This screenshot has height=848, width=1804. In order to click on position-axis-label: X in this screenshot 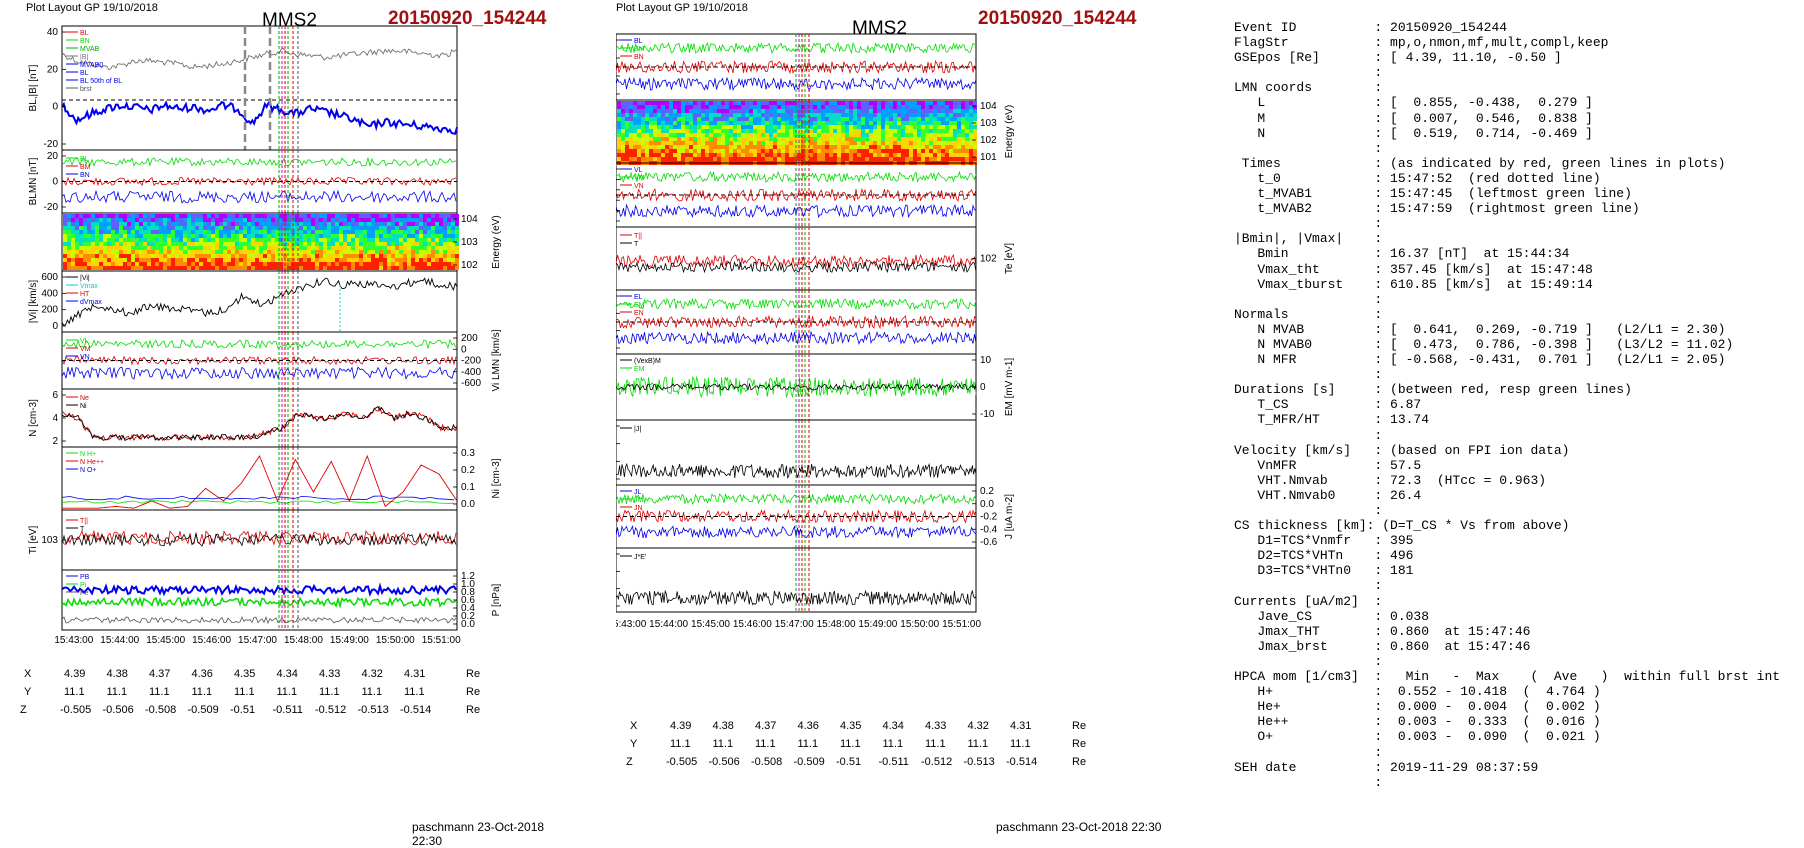, I will do `click(28, 674)`.